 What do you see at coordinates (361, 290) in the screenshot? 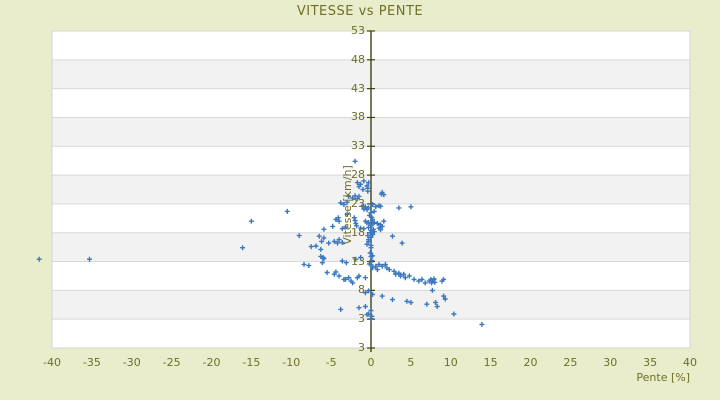
I see `y-tick-label: 8` at bounding box center [361, 290].